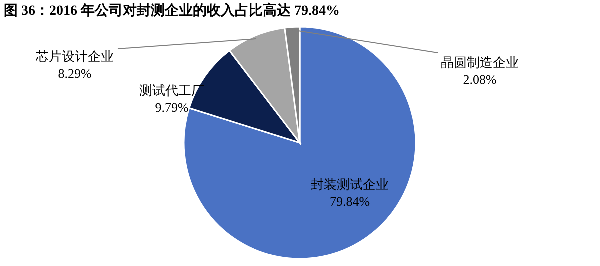 The width and height of the screenshot is (600, 266). Describe the element at coordinates (350, 201) in the screenshot. I see `data-label: 79.84%` at that location.